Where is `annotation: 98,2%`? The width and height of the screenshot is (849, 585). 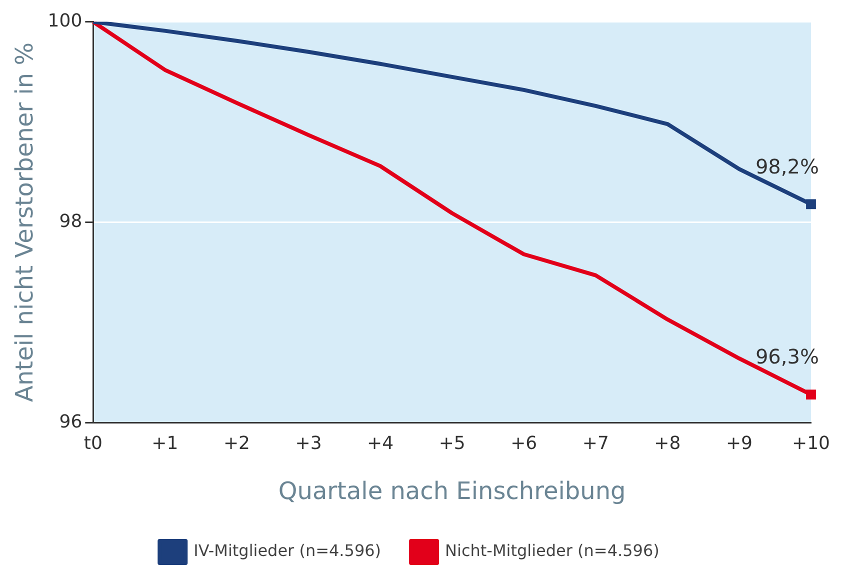 annotation: 98,2% is located at coordinates (787, 166).